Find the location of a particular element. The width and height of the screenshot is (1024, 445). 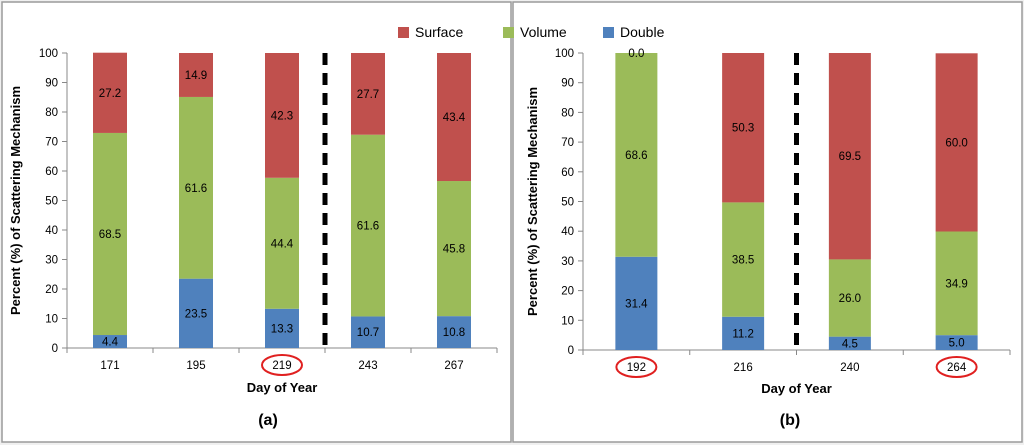

chart-a-data-label-volume-243: 61.6 is located at coordinates (368, 227).